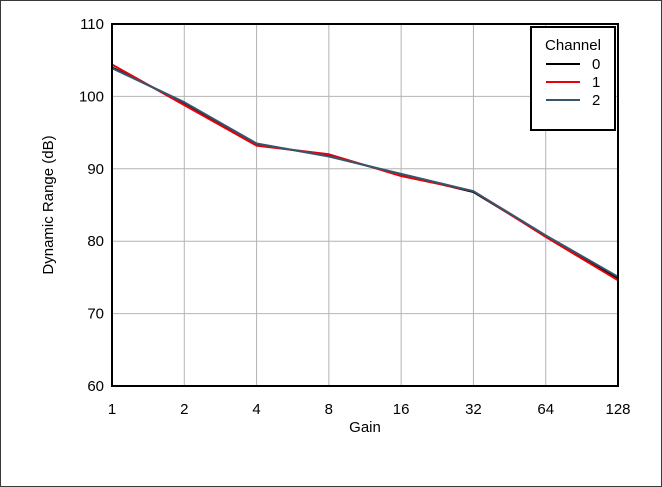 The width and height of the screenshot is (662, 487). I want to click on x-tick-label: 2, so click(184, 409).